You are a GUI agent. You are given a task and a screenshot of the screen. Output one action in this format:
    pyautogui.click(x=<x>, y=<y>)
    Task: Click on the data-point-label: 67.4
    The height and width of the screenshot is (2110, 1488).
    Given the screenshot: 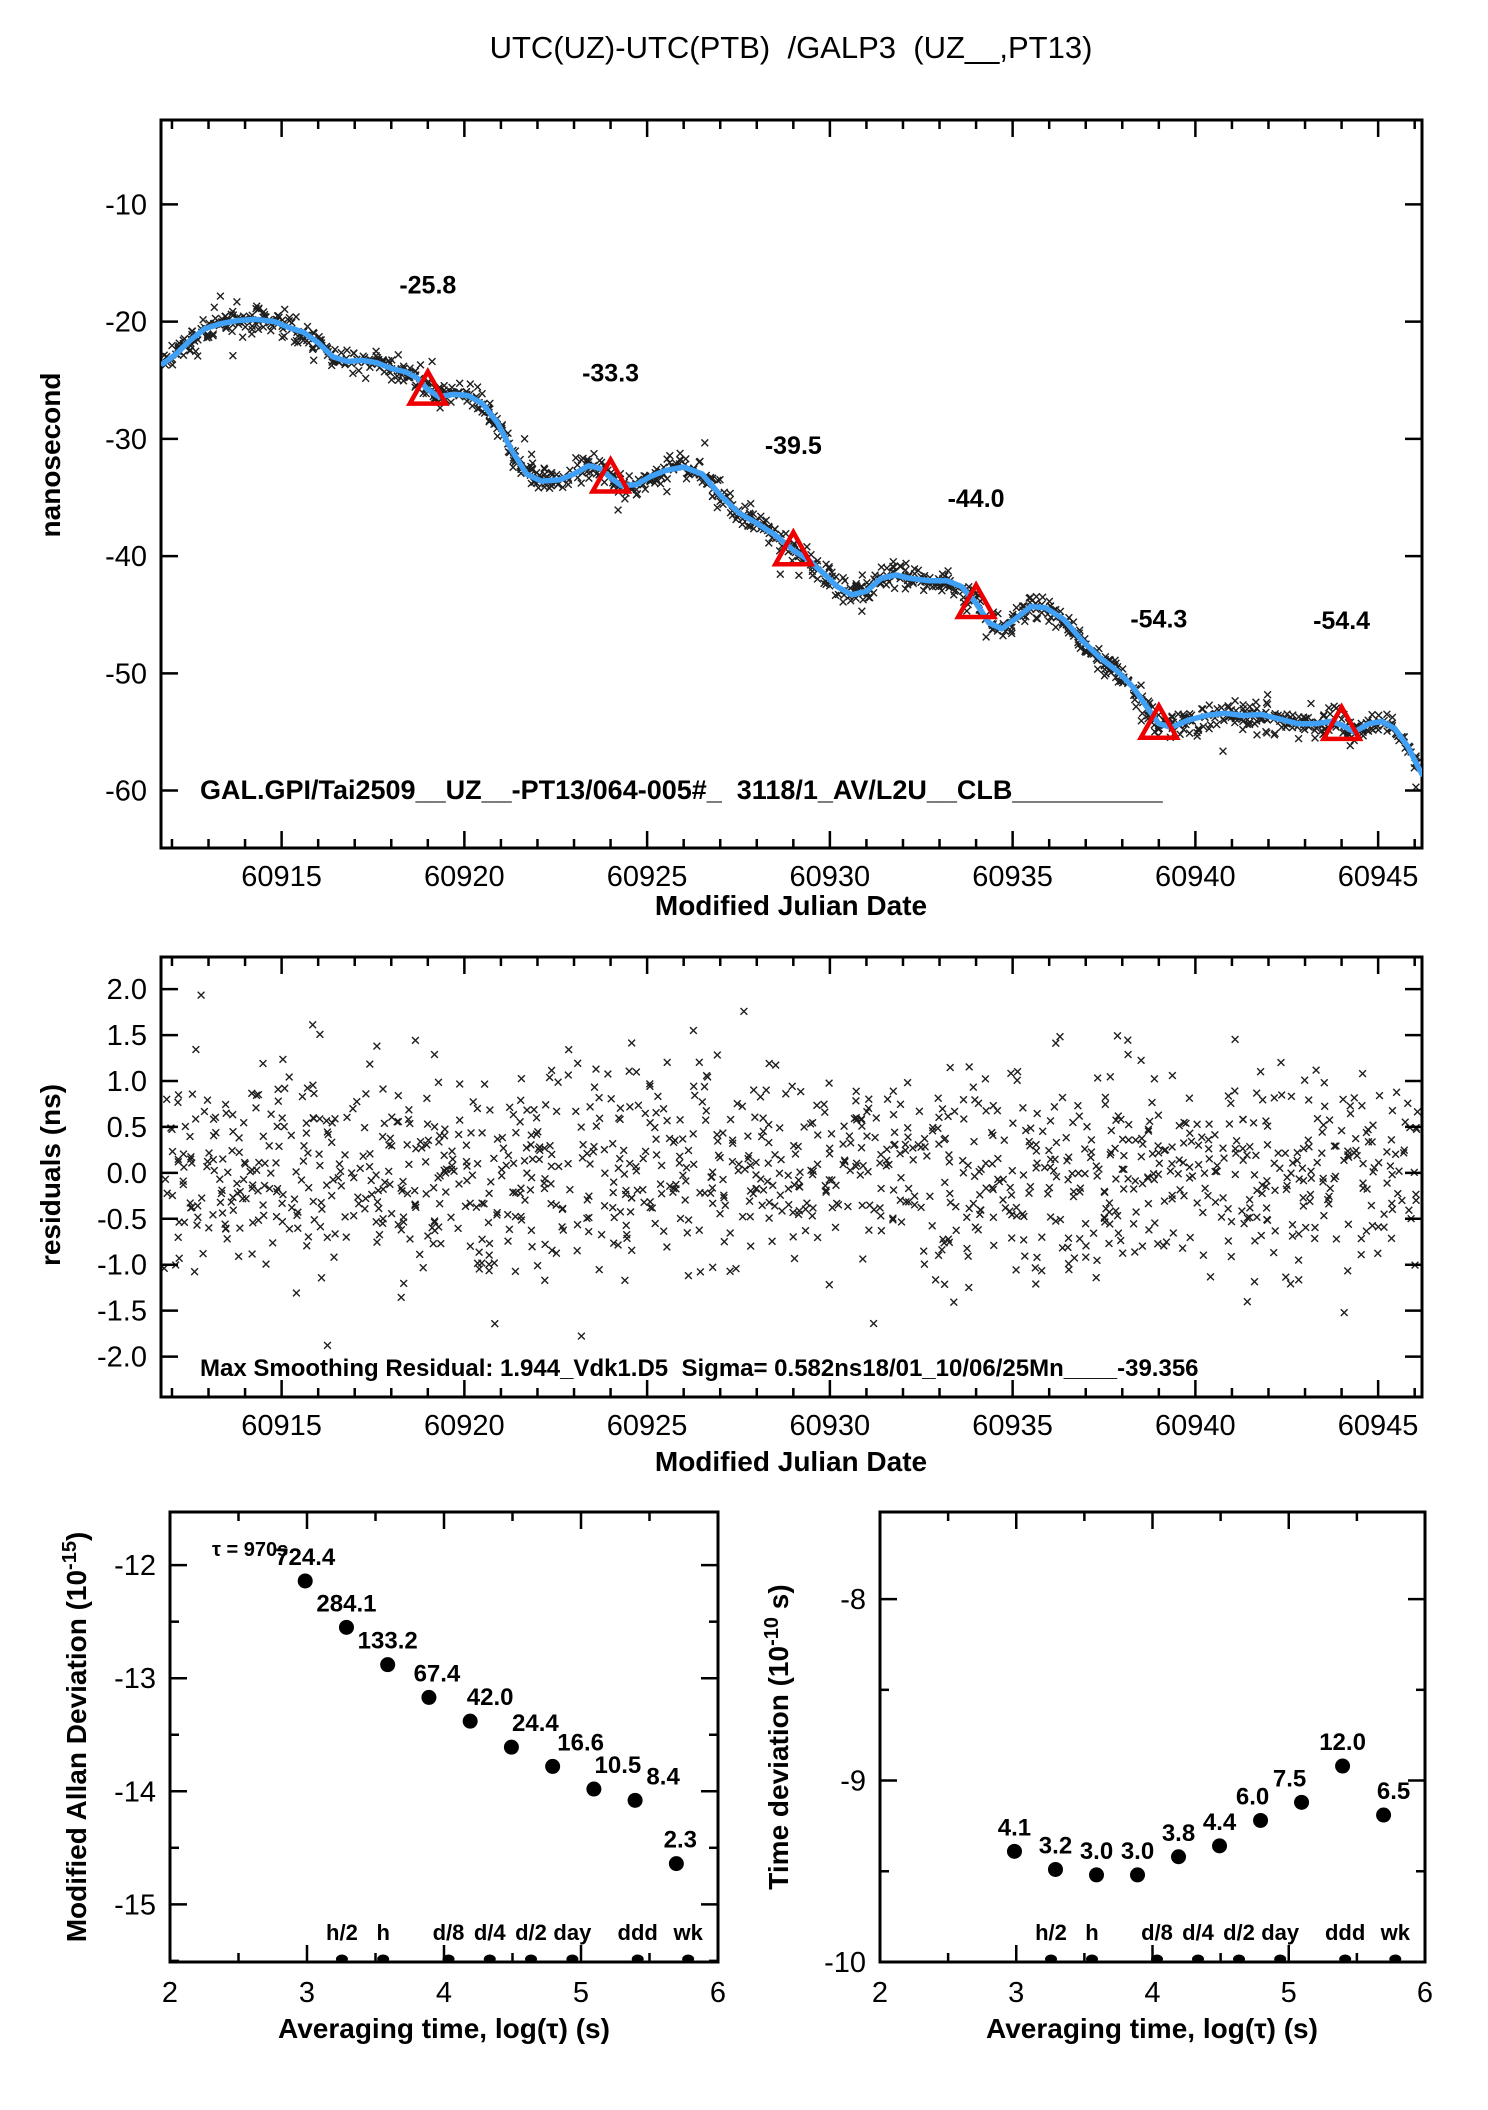 What is the action you would take?
    pyautogui.click(x=437, y=1673)
    